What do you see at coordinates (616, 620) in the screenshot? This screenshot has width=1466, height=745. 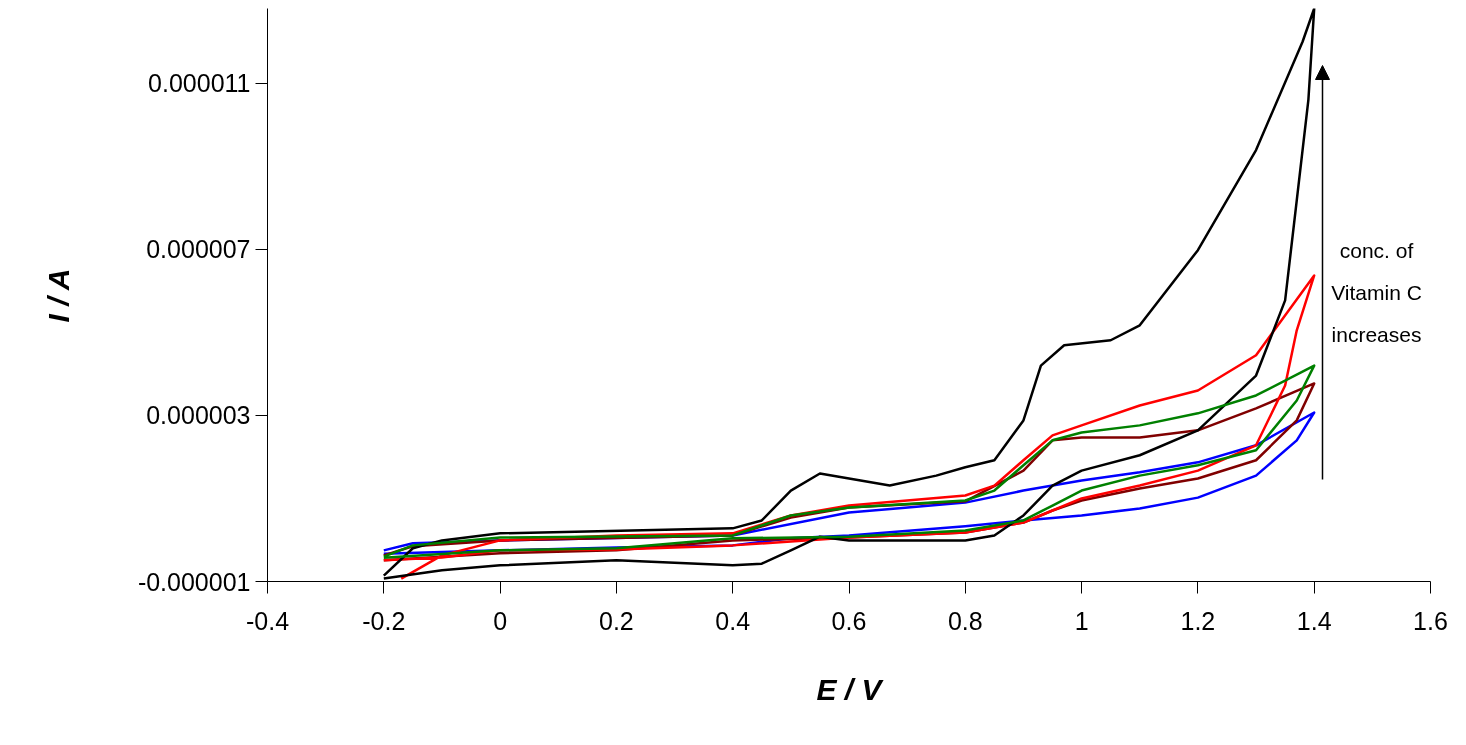 I see `x-tick-label: 0.2` at bounding box center [616, 620].